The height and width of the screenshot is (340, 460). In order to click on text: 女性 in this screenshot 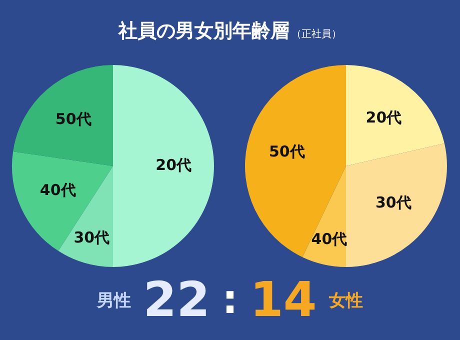, I will do `click(345, 301)`.